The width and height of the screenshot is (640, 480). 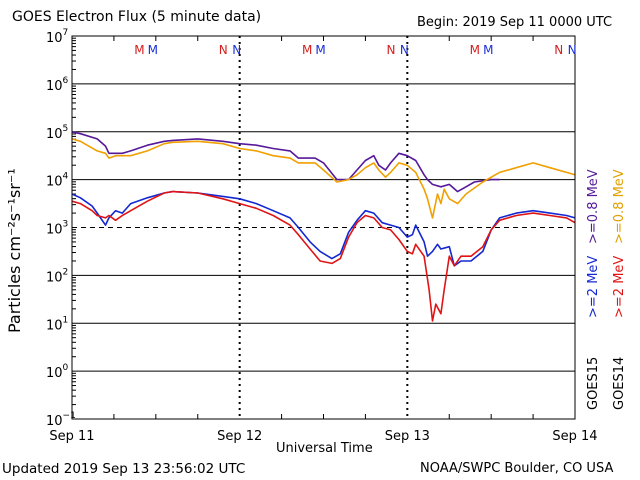 I want to click on legend-goes14-2: >=2 MeV, so click(x=619, y=286).